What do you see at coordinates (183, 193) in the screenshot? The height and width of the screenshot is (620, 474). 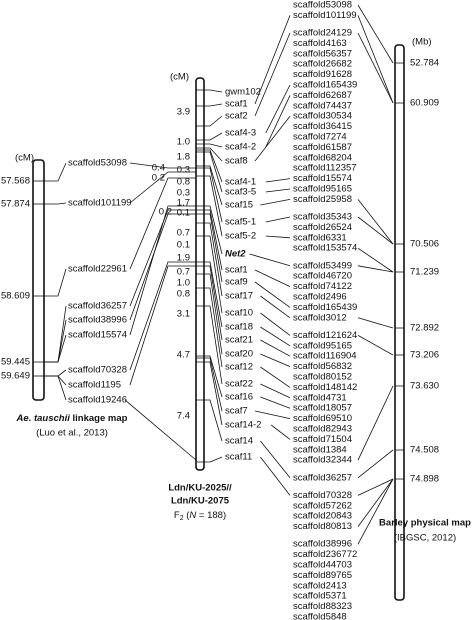 I see `interval-label: 0.3` at bounding box center [183, 193].